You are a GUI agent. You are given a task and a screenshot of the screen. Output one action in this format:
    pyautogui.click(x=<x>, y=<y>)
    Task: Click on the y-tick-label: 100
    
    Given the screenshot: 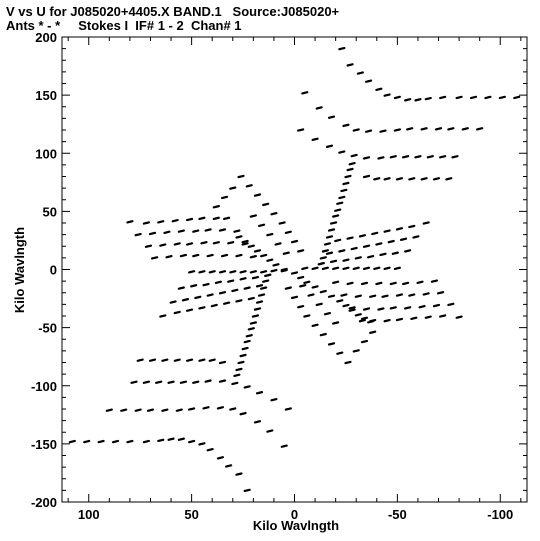 What is the action you would take?
    pyautogui.click(x=46, y=153)
    